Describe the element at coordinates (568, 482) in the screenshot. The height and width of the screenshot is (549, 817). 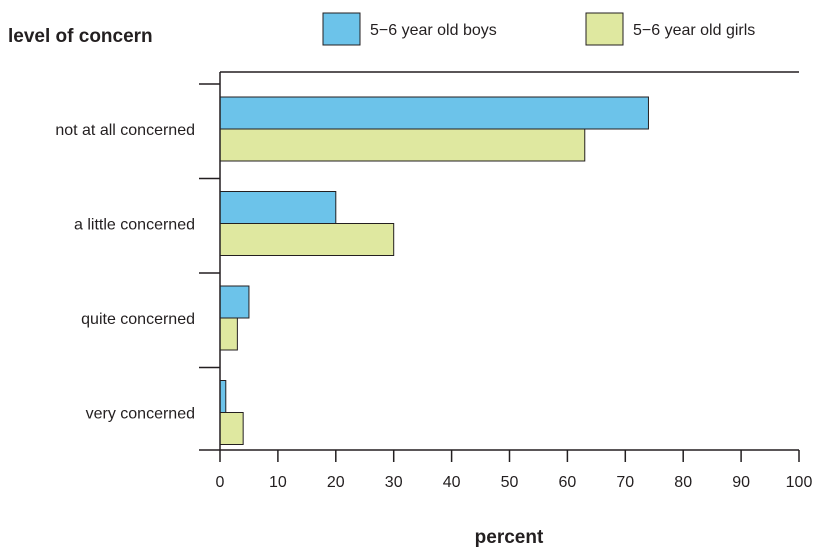
I see `x-tick-label: 60` at that location.